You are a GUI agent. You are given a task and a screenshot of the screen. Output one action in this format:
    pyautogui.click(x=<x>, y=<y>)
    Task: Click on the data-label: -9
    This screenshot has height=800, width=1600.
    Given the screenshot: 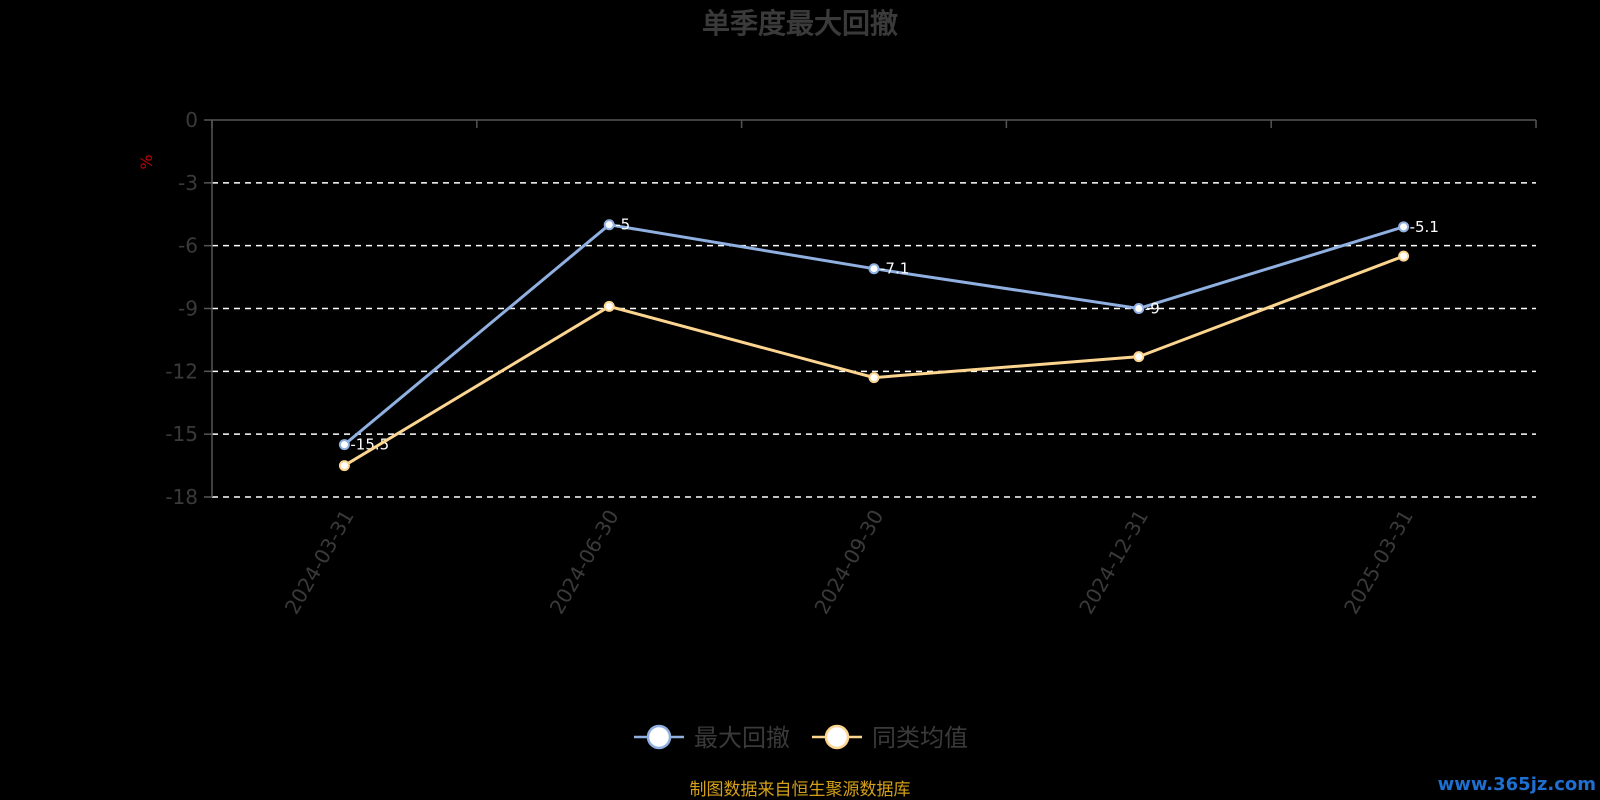 What is the action you would take?
    pyautogui.click(x=1152, y=309)
    